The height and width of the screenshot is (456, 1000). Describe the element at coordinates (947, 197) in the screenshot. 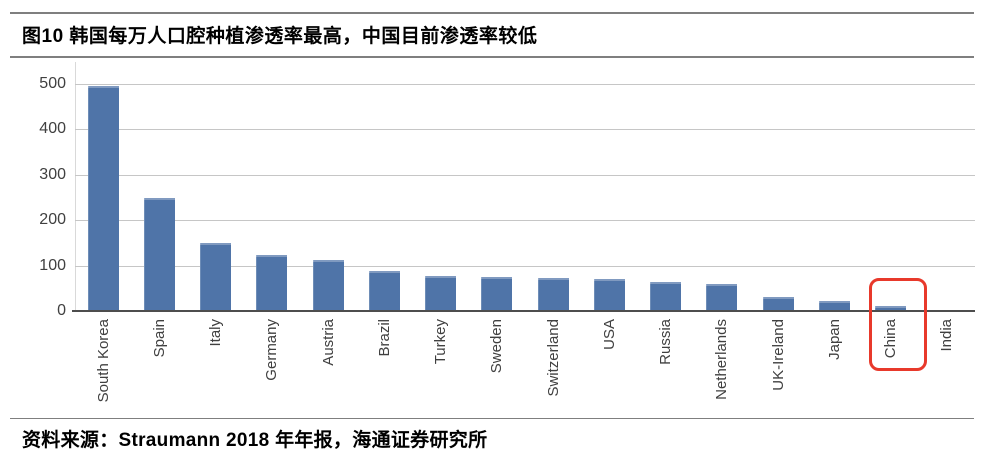

I see `bar-slot-india` at that location.